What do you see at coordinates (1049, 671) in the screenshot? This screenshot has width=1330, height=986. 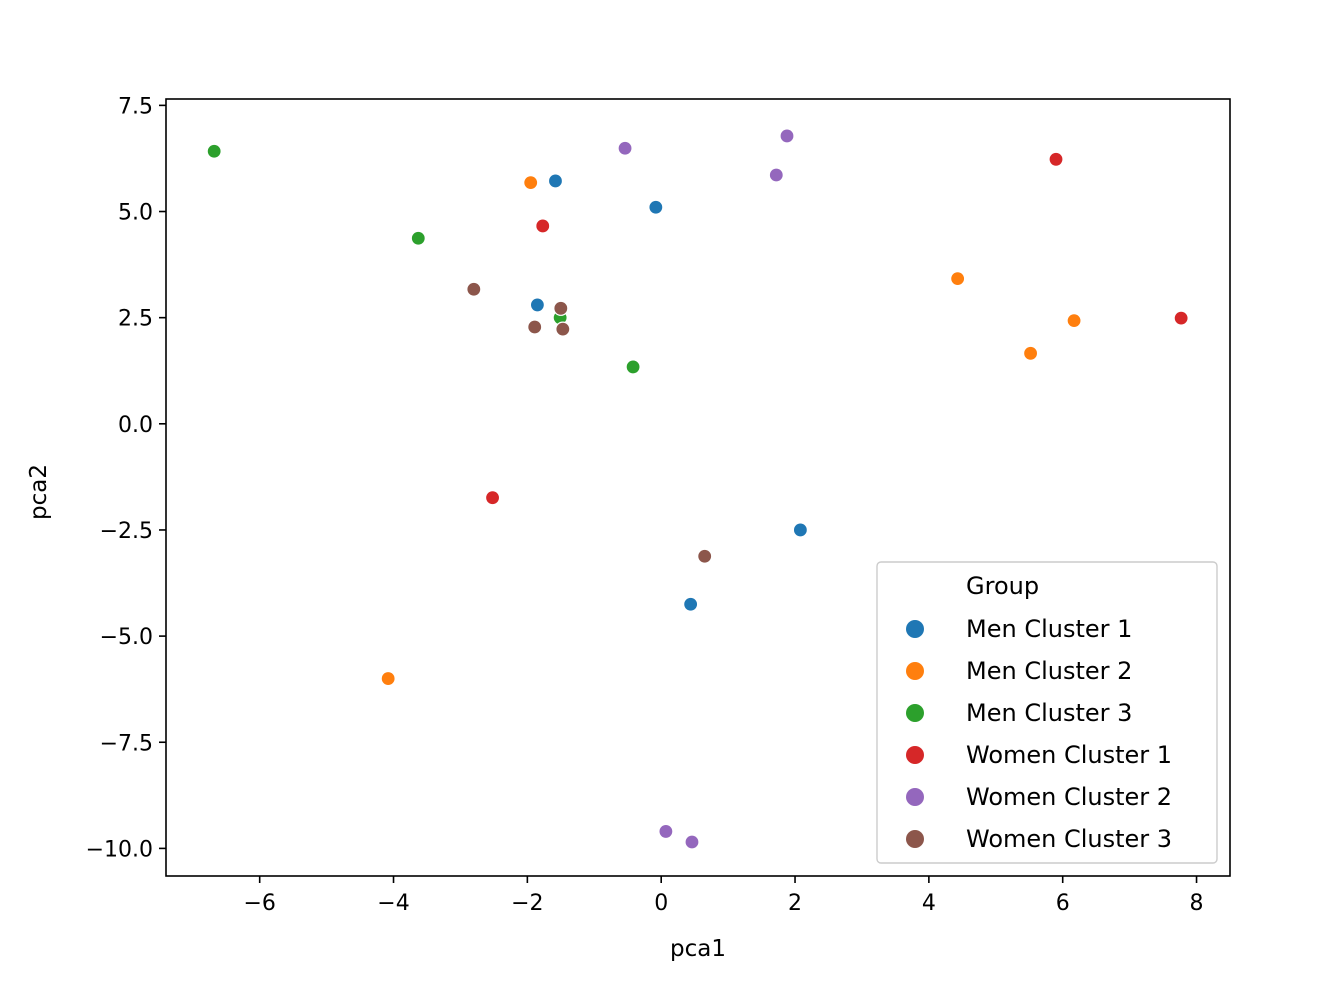 I see `legend-entry-label: Men Cluster 2` at bounding box center [1049, 671].